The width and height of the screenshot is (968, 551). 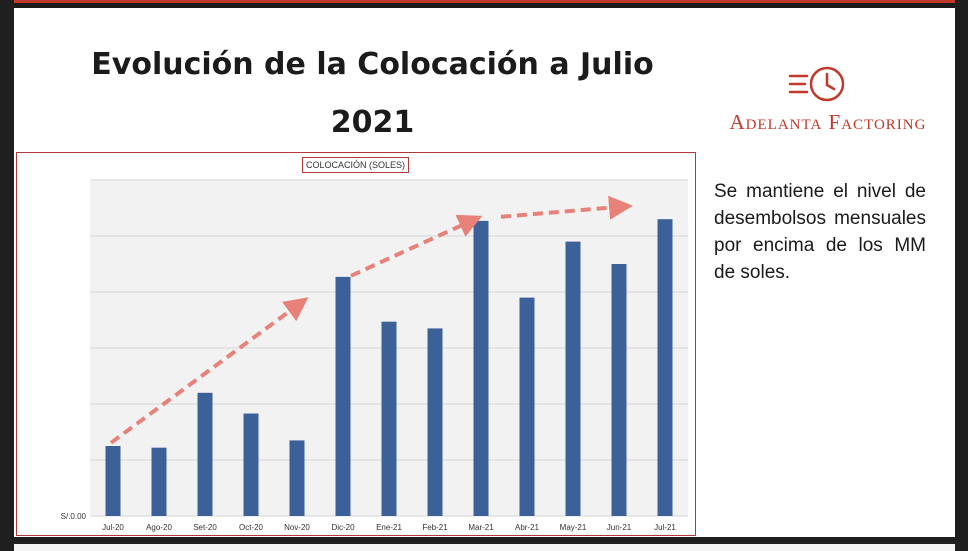 What do you see at coordinates (481, 527) in the screenshot?
I see `x-tick-label: Mar-21` at bounding box center [481, 527].